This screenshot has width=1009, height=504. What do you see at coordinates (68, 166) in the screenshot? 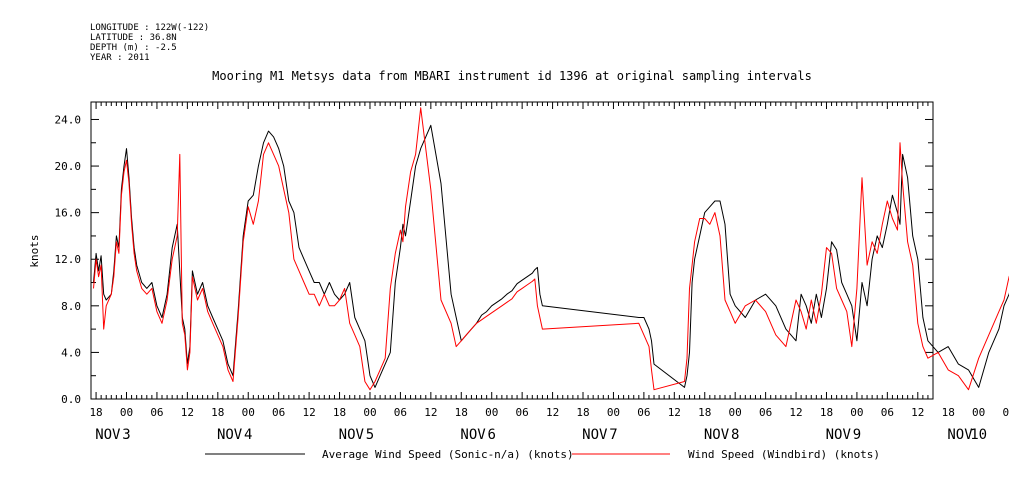
I see `y-tick-label: 20.0` at bounding box center [68, 166].